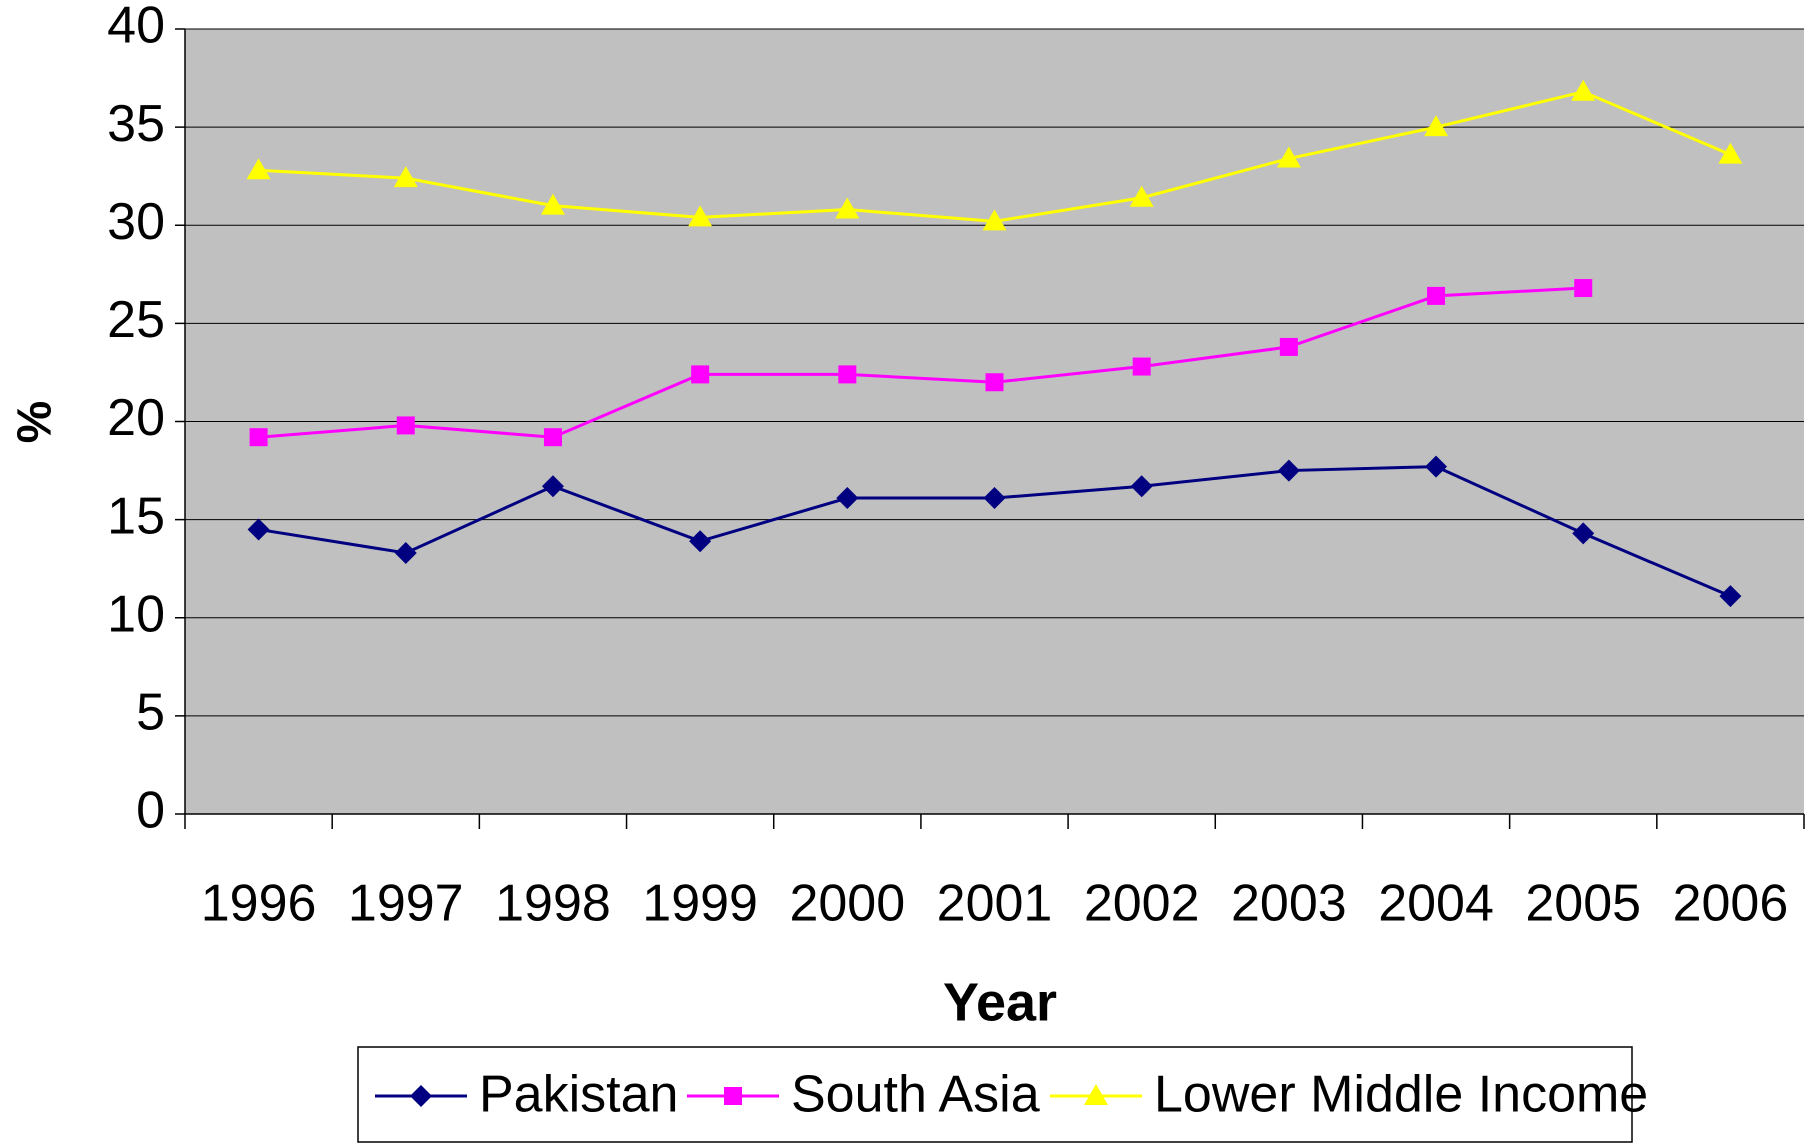 Image resolution: width=1811 pixels, height=1144 pixels. I want to click on x-tick-label: 2000, so click(847, 904).